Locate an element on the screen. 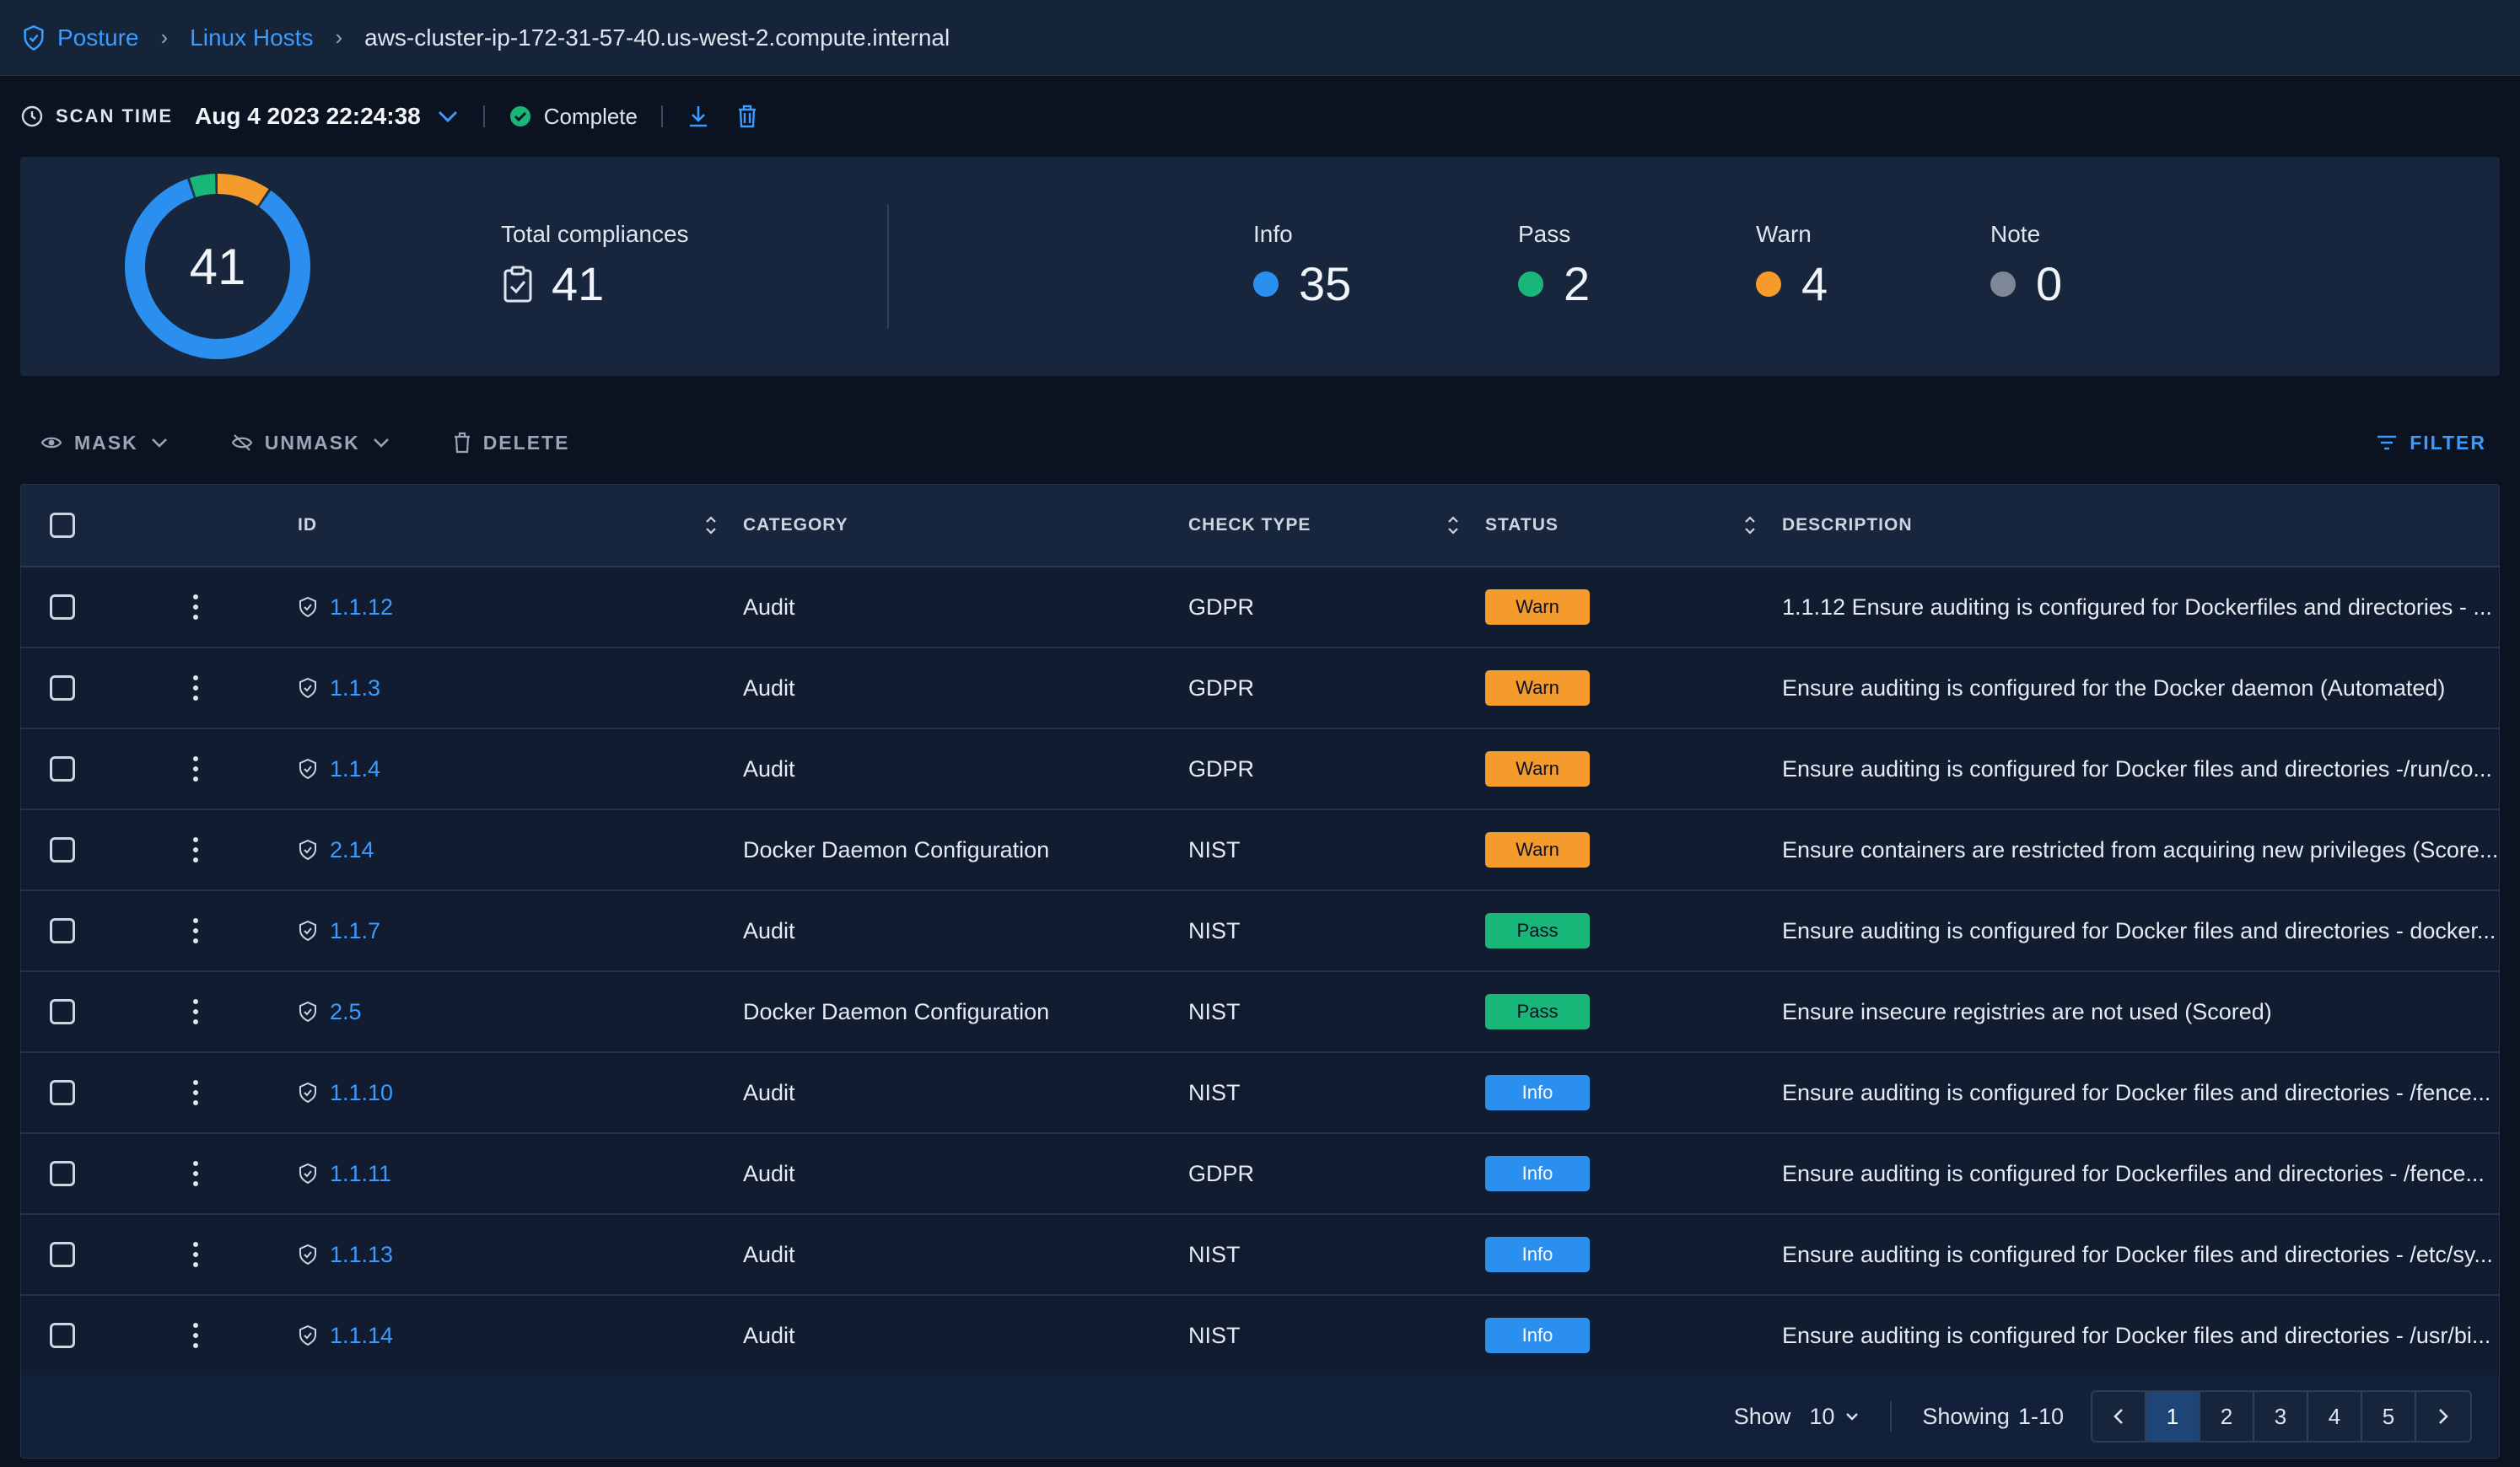 The height and width of the screenshot is (1467, 2520). scan-status: Complete is located at coordinates (573, 117).